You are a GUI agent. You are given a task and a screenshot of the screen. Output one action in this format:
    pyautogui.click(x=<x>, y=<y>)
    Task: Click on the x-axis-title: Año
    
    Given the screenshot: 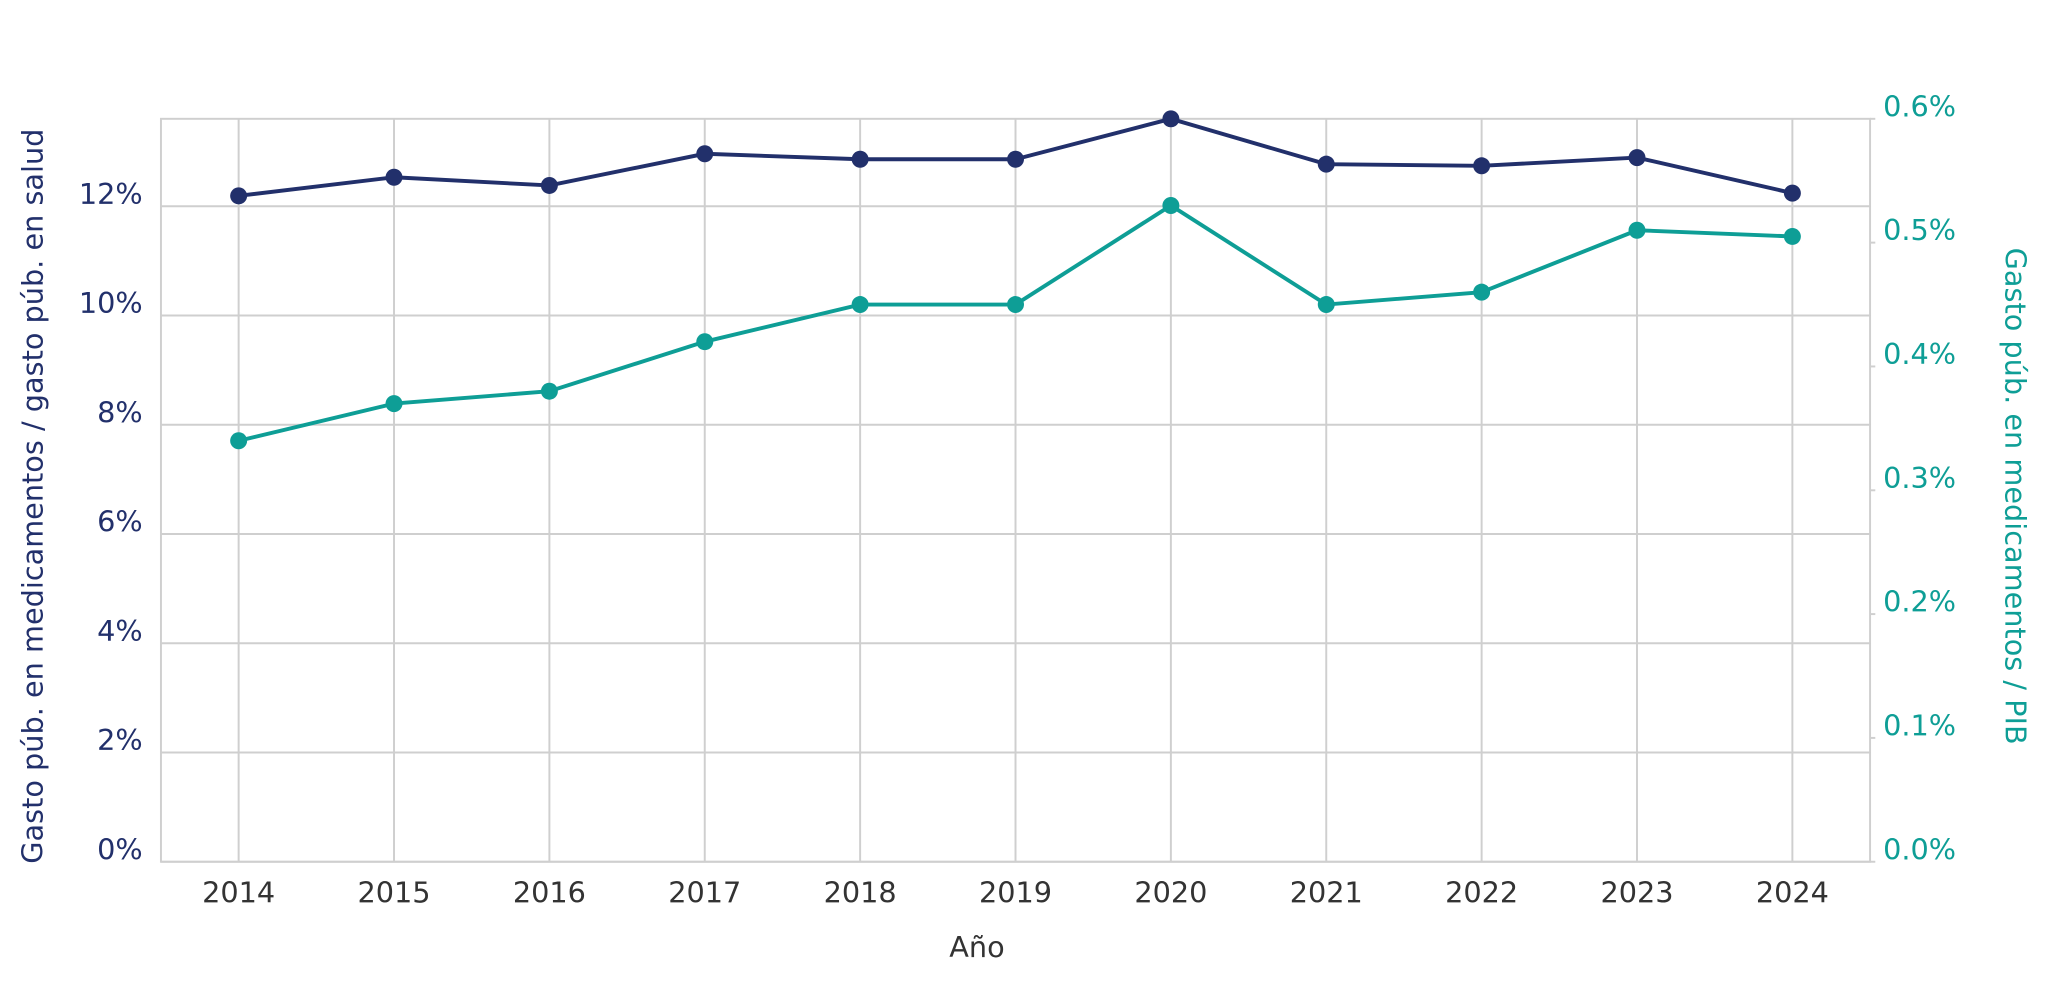 What is the action you would take?
    pyautogui.click(x=976, y=947)
    